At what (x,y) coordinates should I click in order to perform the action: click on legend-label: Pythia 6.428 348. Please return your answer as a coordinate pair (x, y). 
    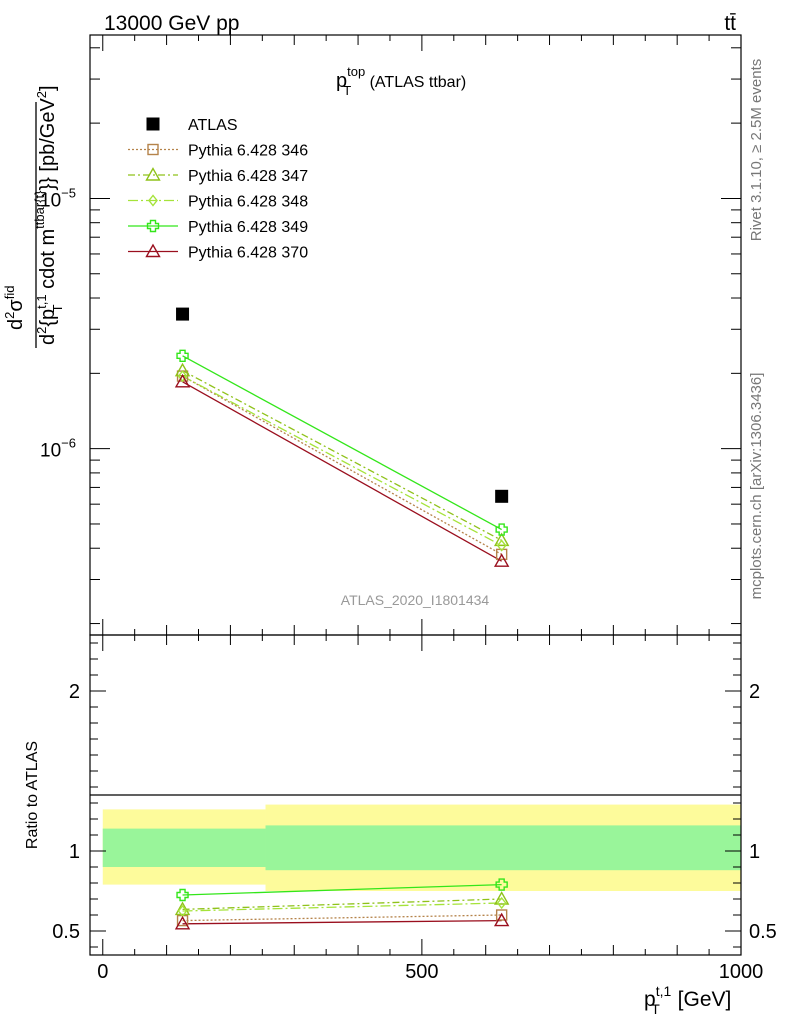
    Looking at the image, I should click on (248, 202).